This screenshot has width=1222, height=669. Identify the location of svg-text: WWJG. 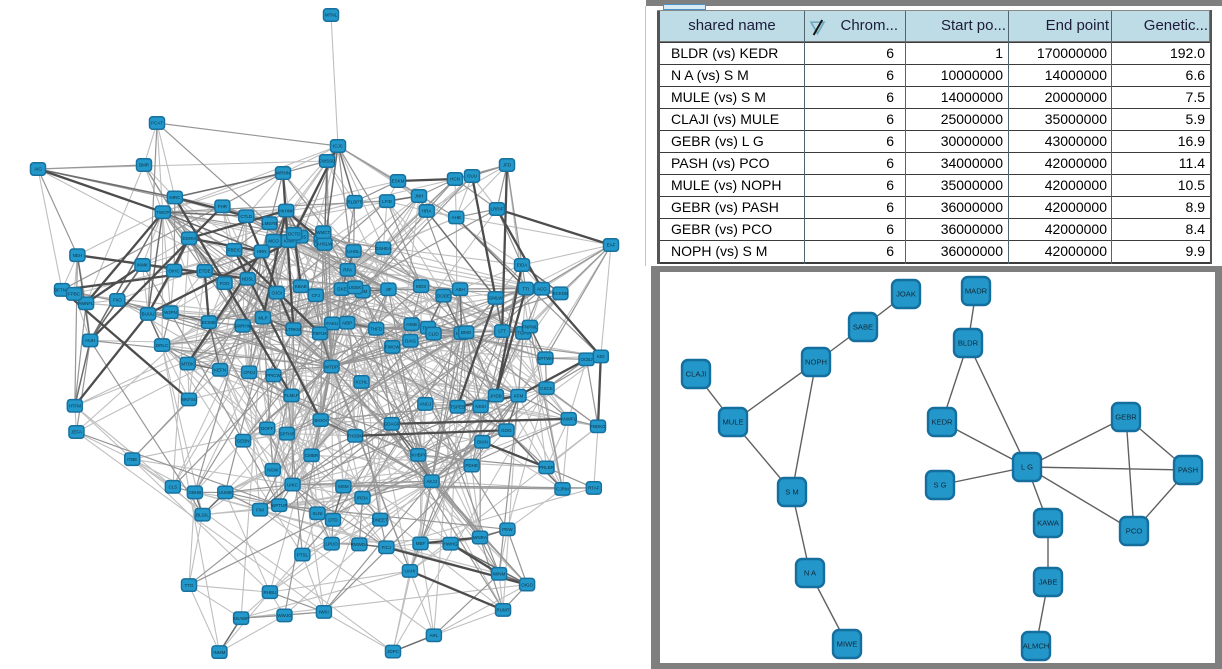
(284, 615).